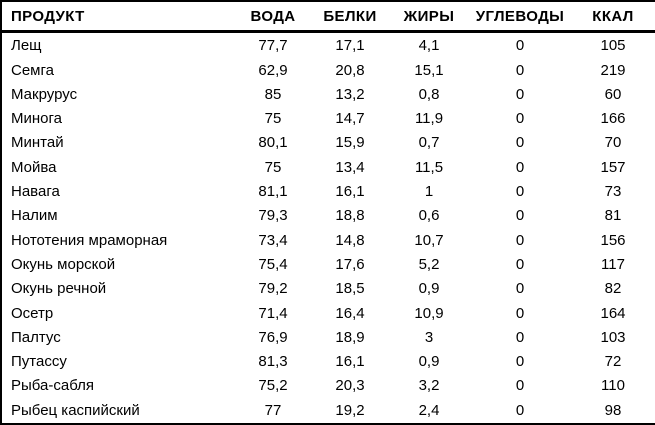 This screenshot has width=655, height=425. I want to click on table-row: Минога 75 14,7 11,9 0 166, so click(328, 119).